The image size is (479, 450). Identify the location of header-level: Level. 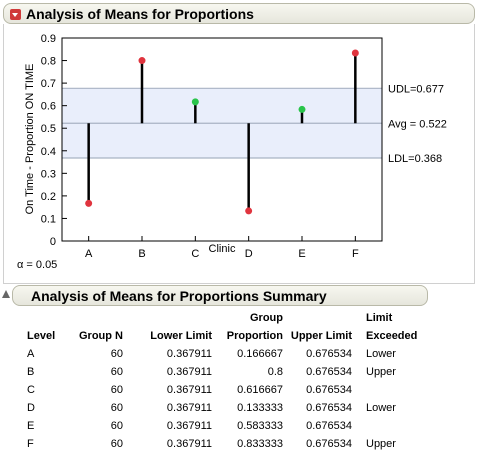
(41, 336).